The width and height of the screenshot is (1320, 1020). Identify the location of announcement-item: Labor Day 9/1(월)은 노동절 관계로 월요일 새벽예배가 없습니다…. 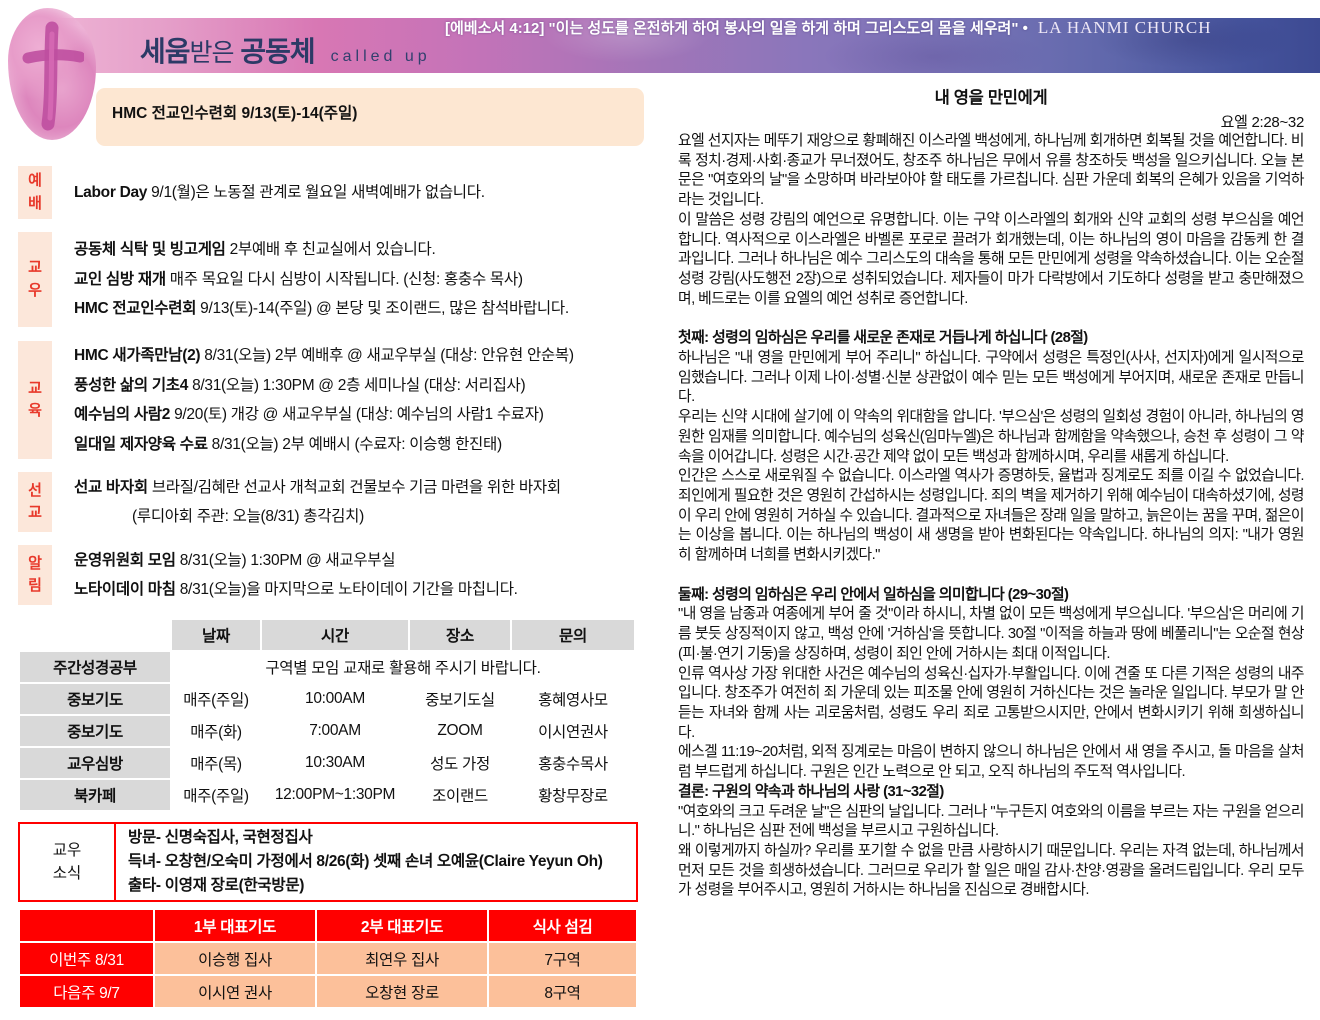
(279, 192).